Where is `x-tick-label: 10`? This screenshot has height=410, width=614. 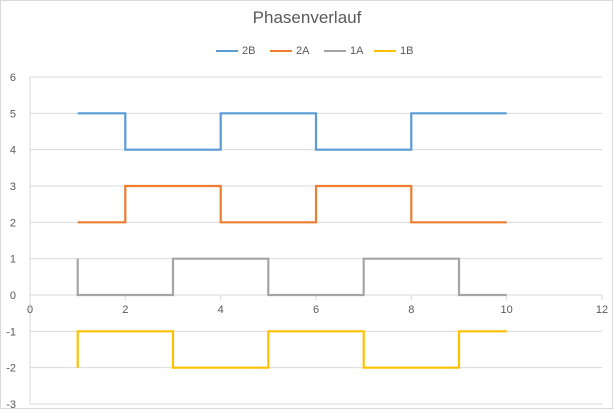 x-tick-label: 10 is located at coordinates (507, 310).